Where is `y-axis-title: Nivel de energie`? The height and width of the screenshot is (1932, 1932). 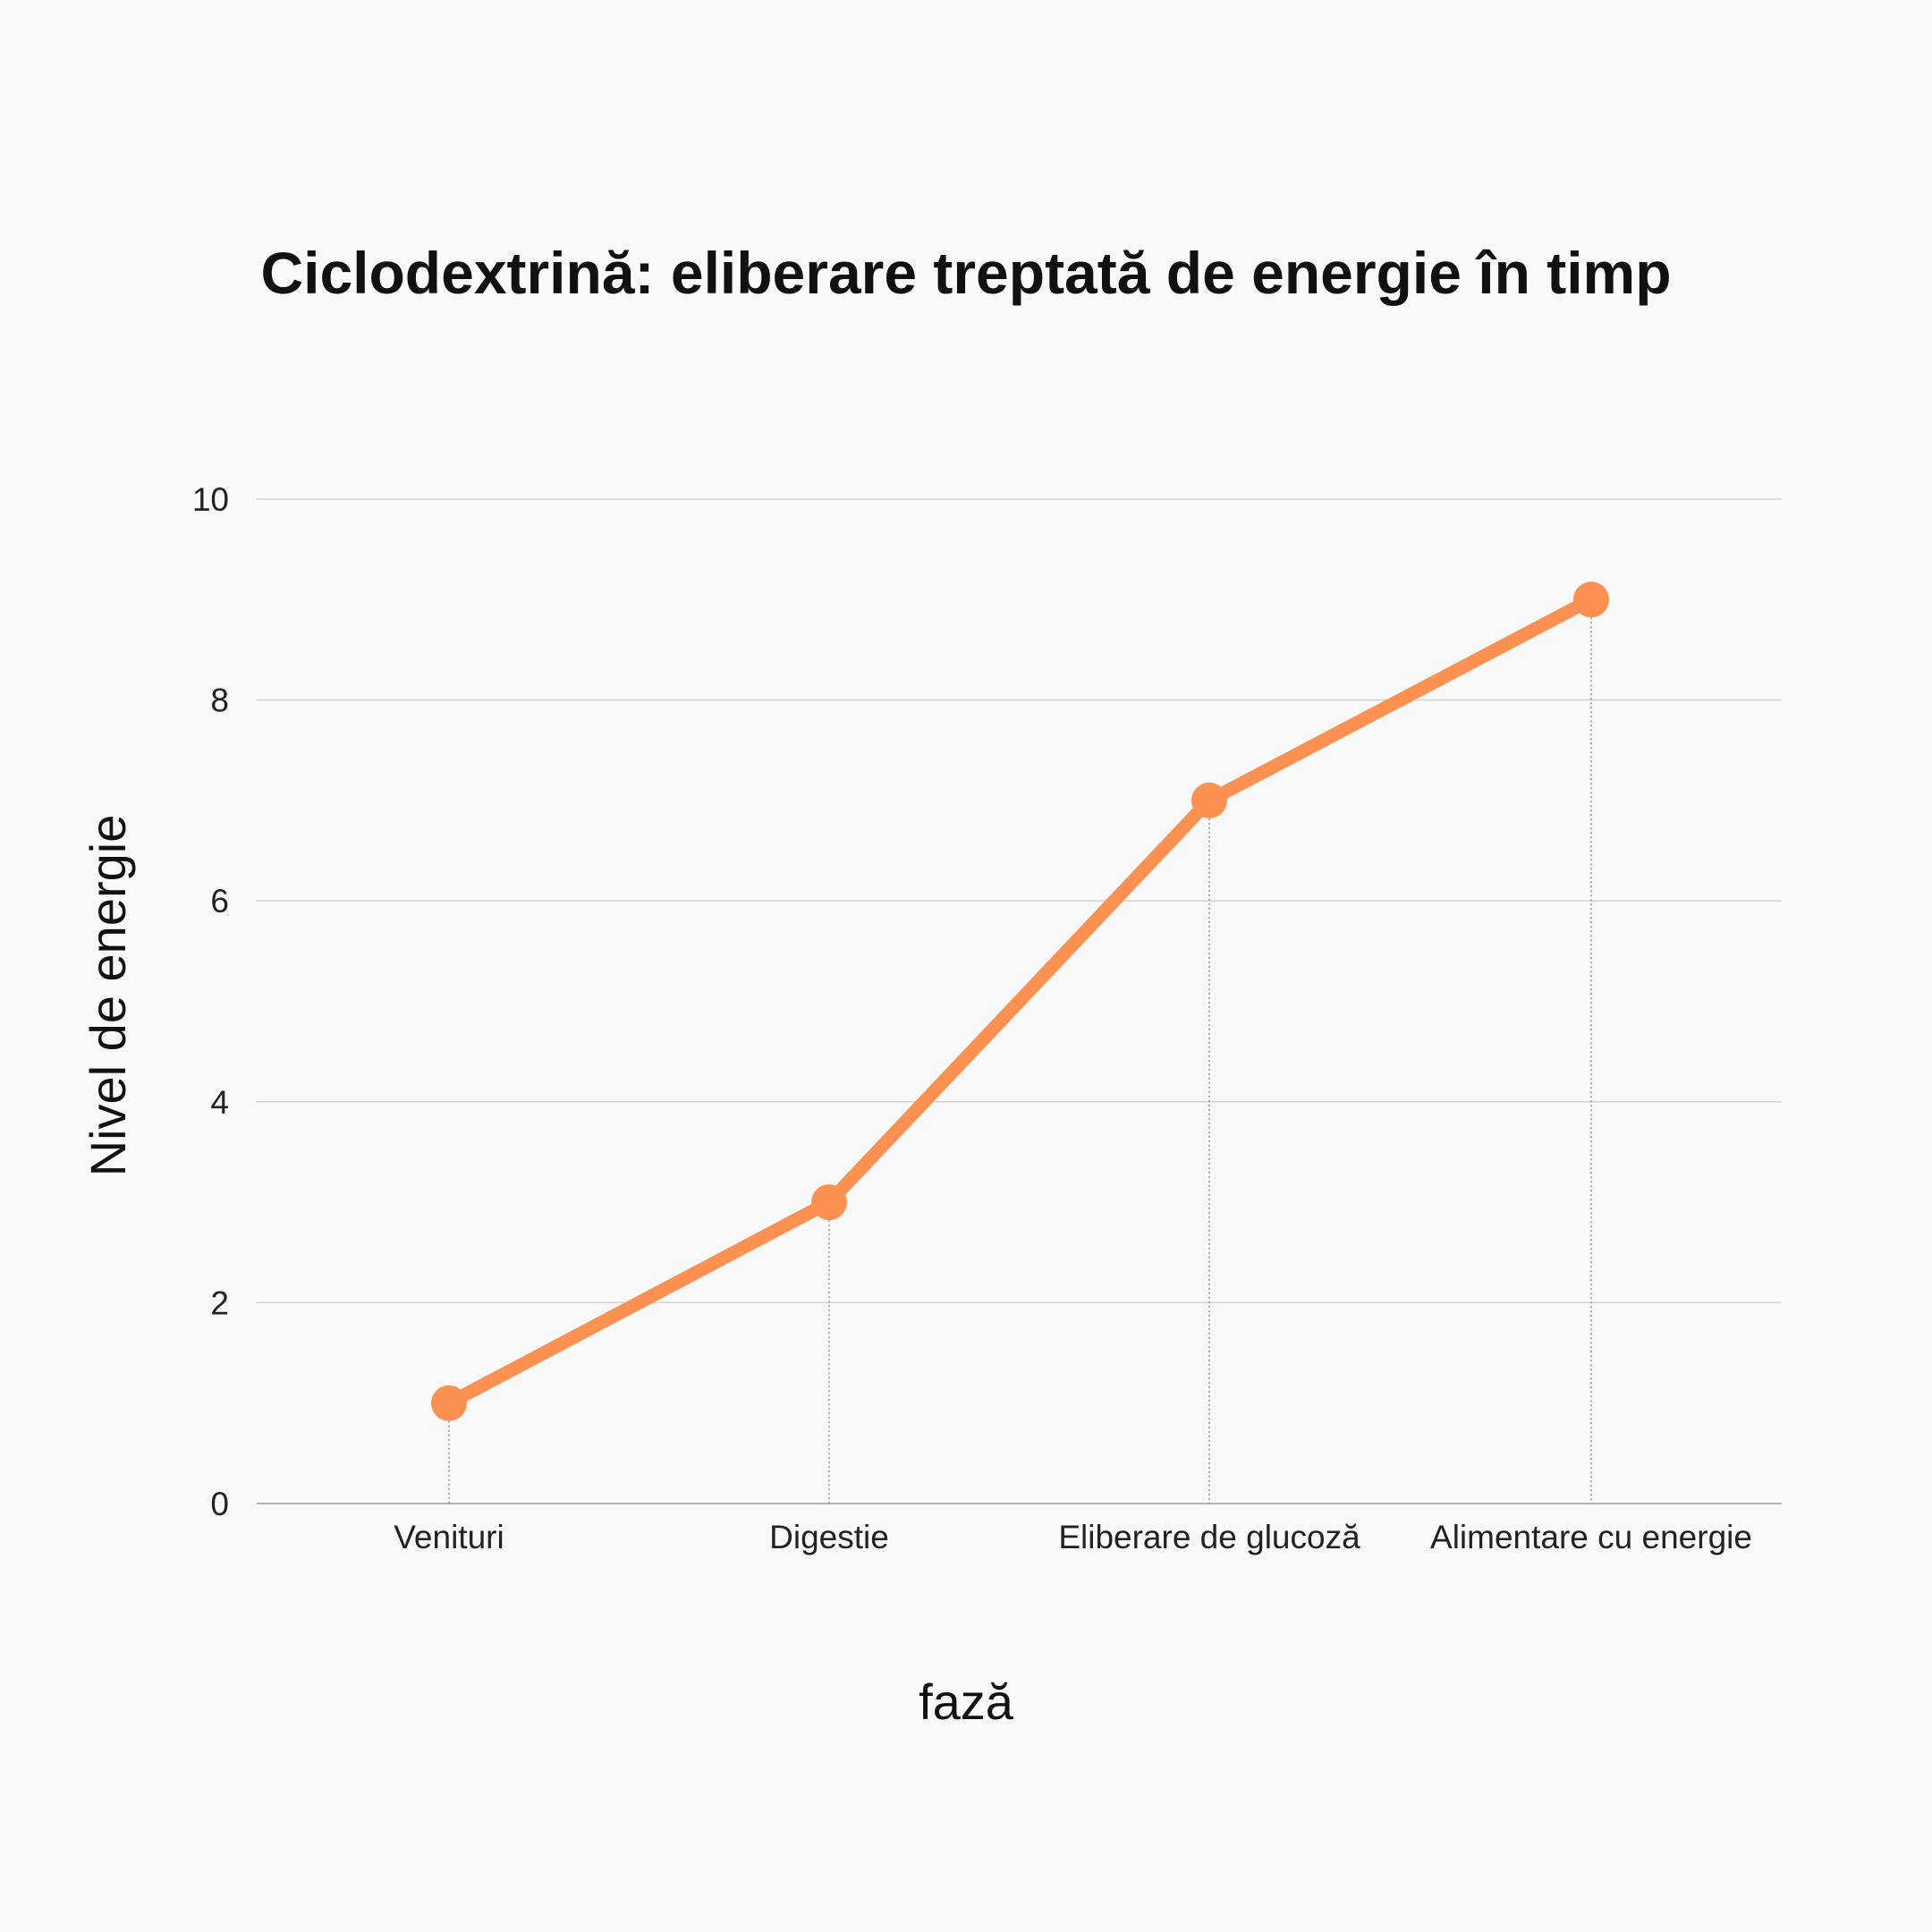 y-axis-title: Nivel de energie is located at coordinates (108, 996).